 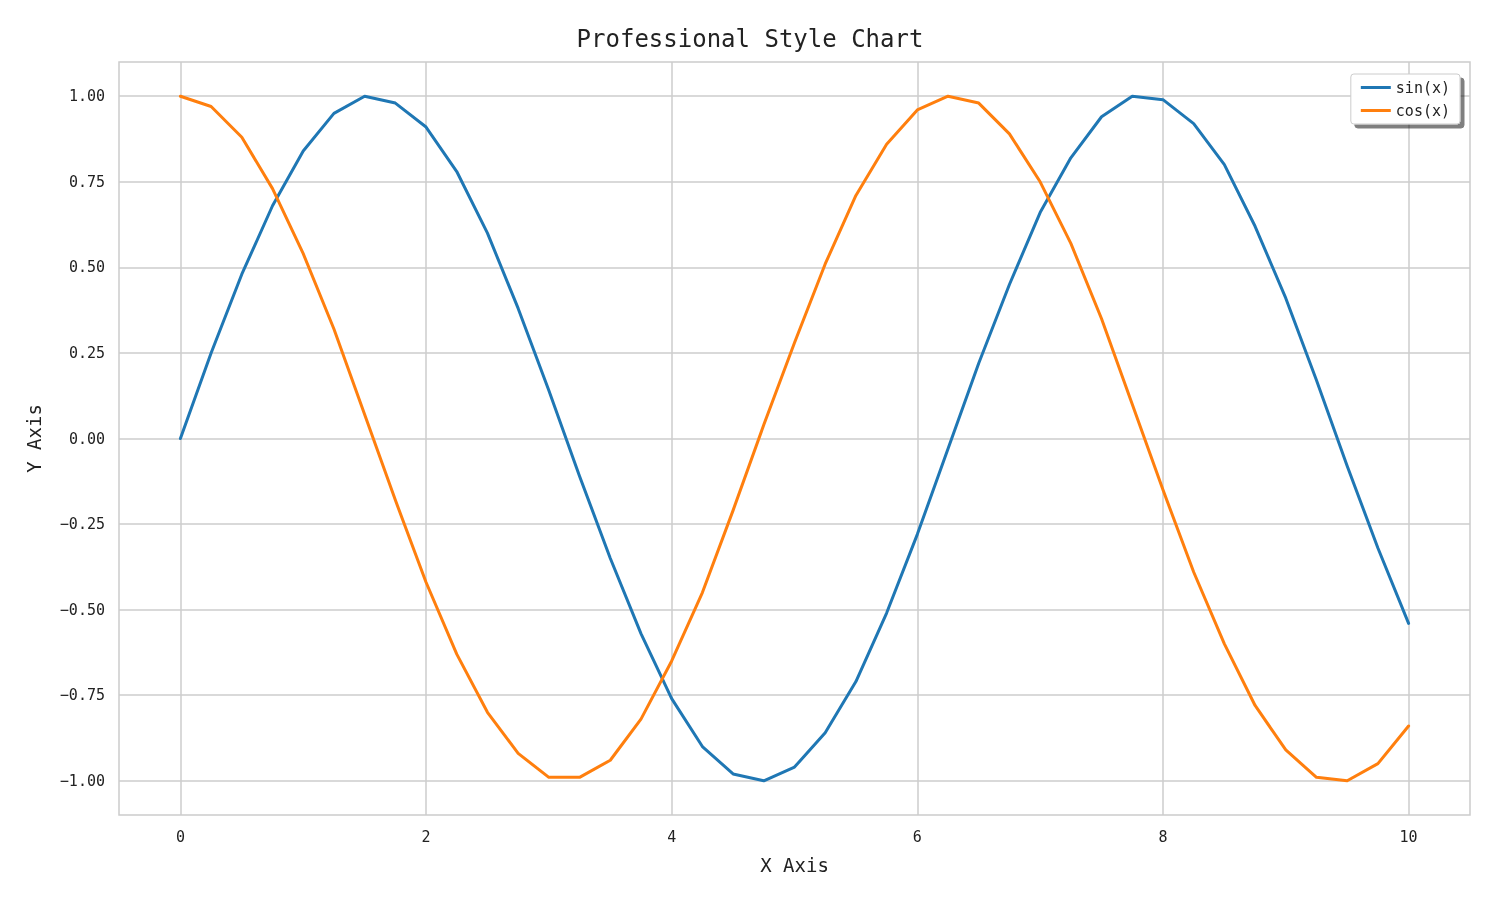 I want to click on y-tick-label: −0.75, so click(x=82, y=695).